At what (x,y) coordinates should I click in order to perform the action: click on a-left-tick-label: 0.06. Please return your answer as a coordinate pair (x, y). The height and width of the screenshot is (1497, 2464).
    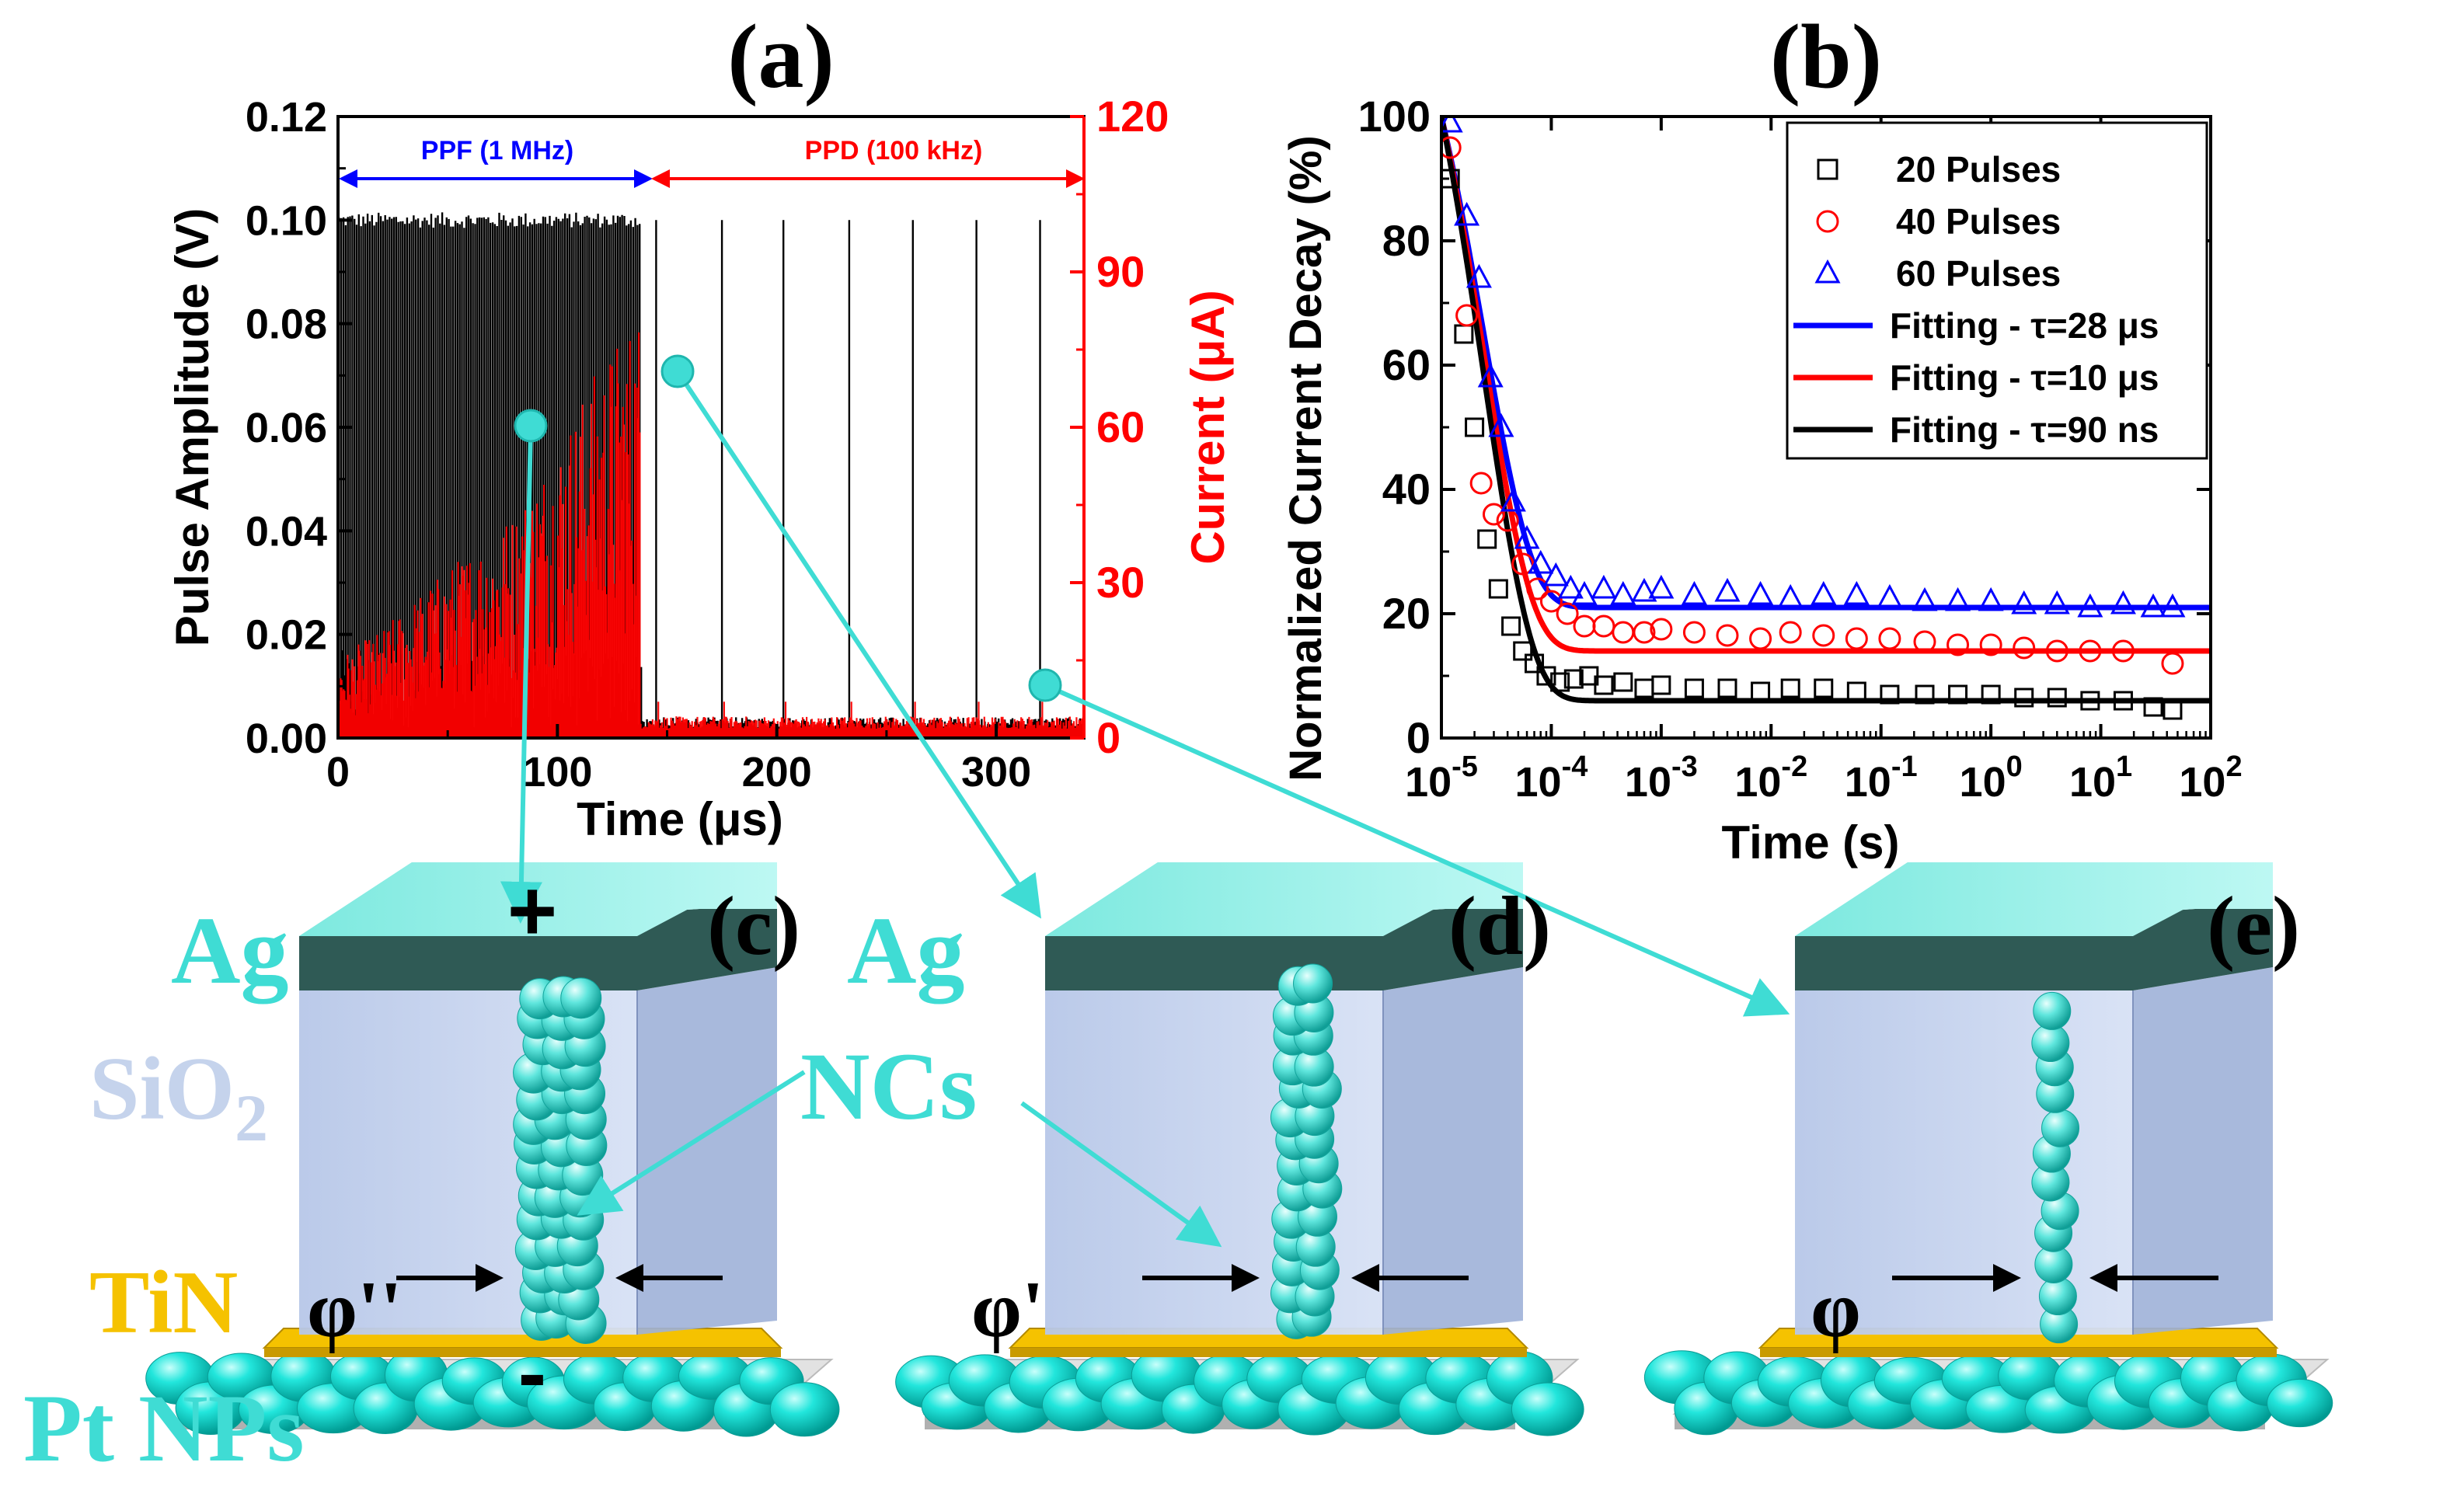
    Looking at the image, I should click on (286, 428).